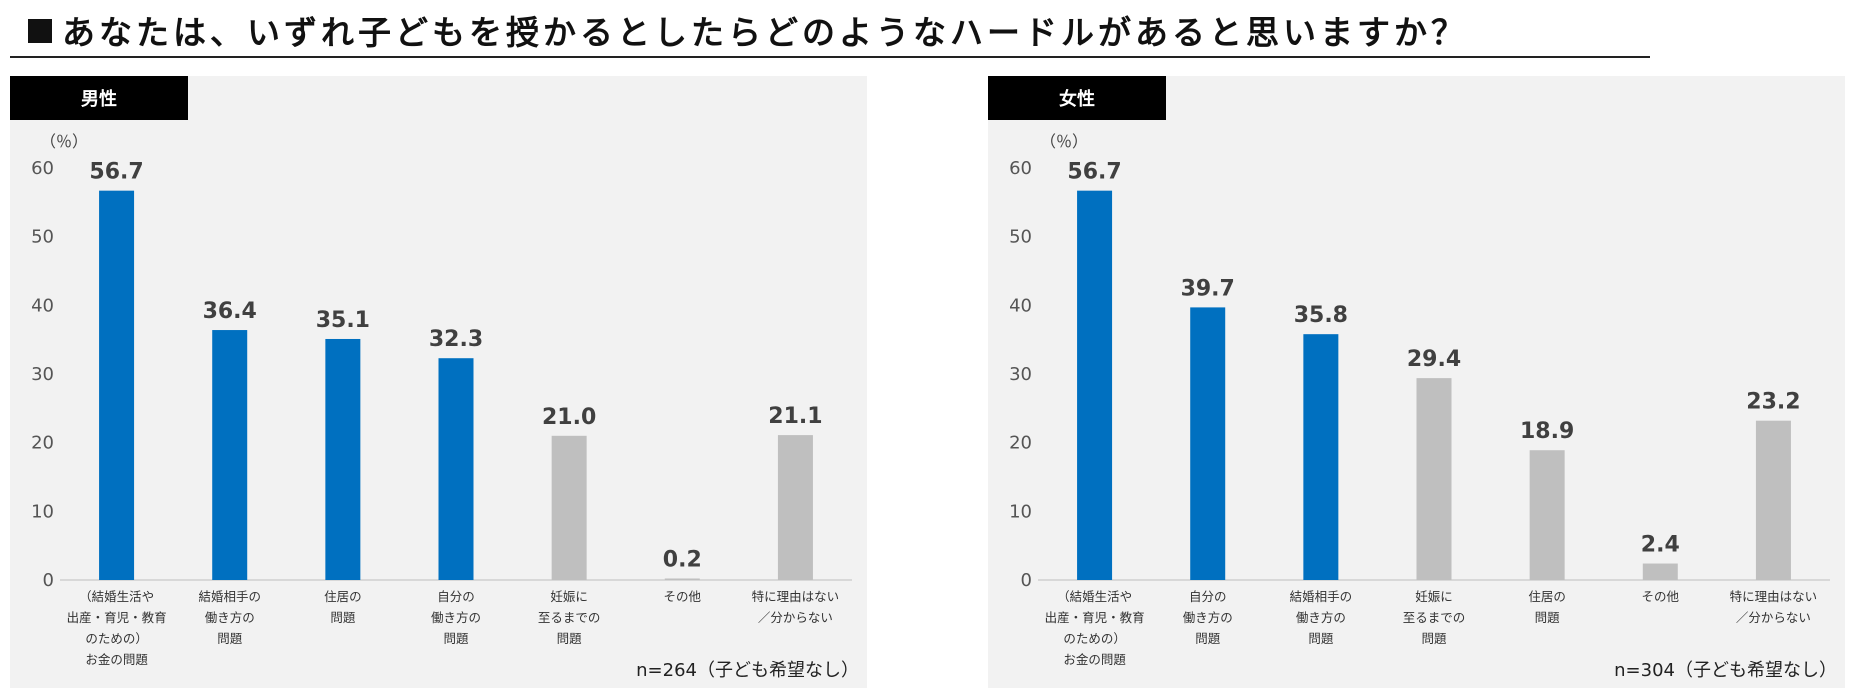 The image size is (1852, 692). I want to click on data-label: 36.4, so click(230, 311).